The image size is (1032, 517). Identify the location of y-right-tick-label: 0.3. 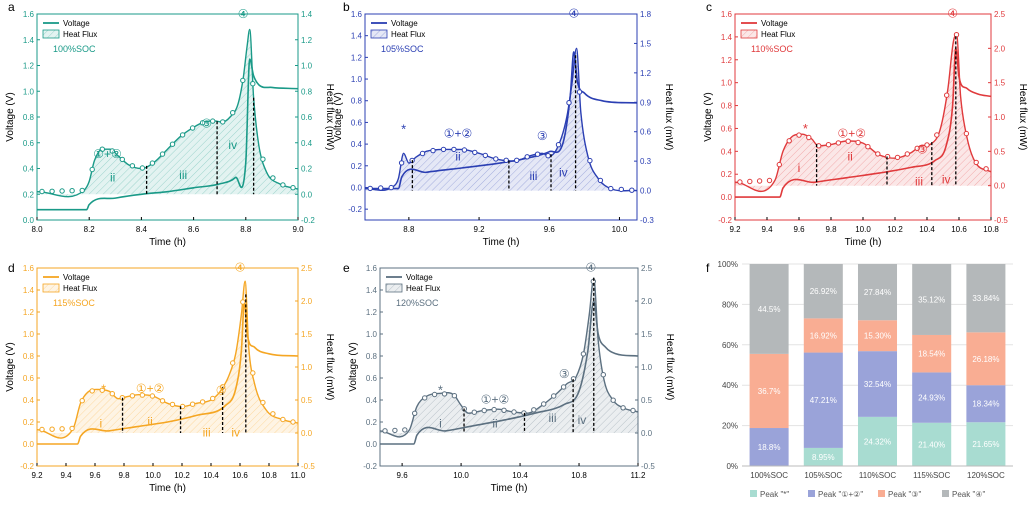
(646, 161).